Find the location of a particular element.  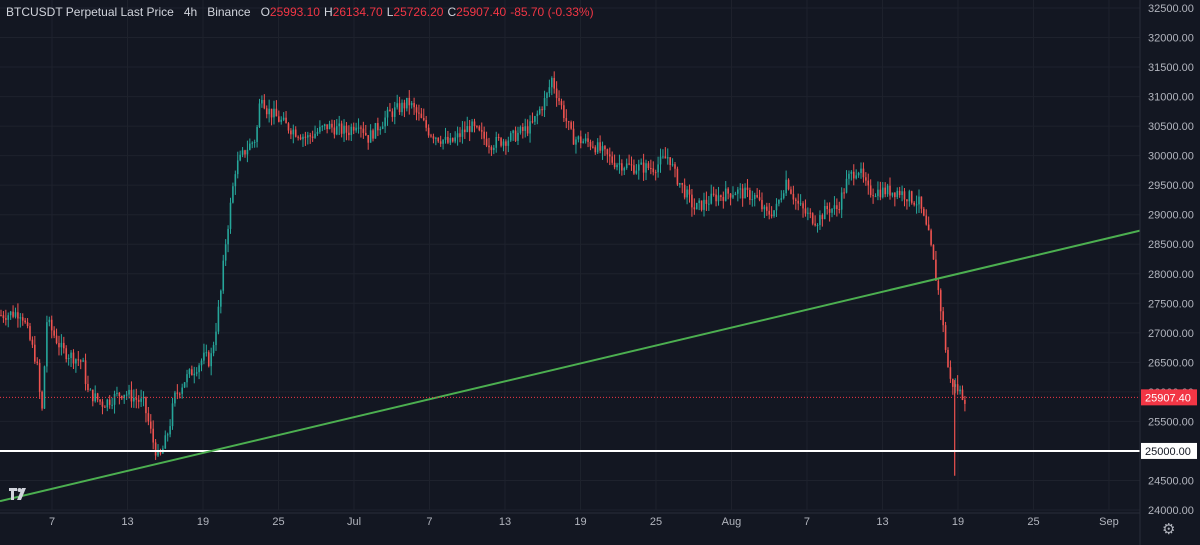

x-tick-label: 19 is located at coordinates (203, 522).